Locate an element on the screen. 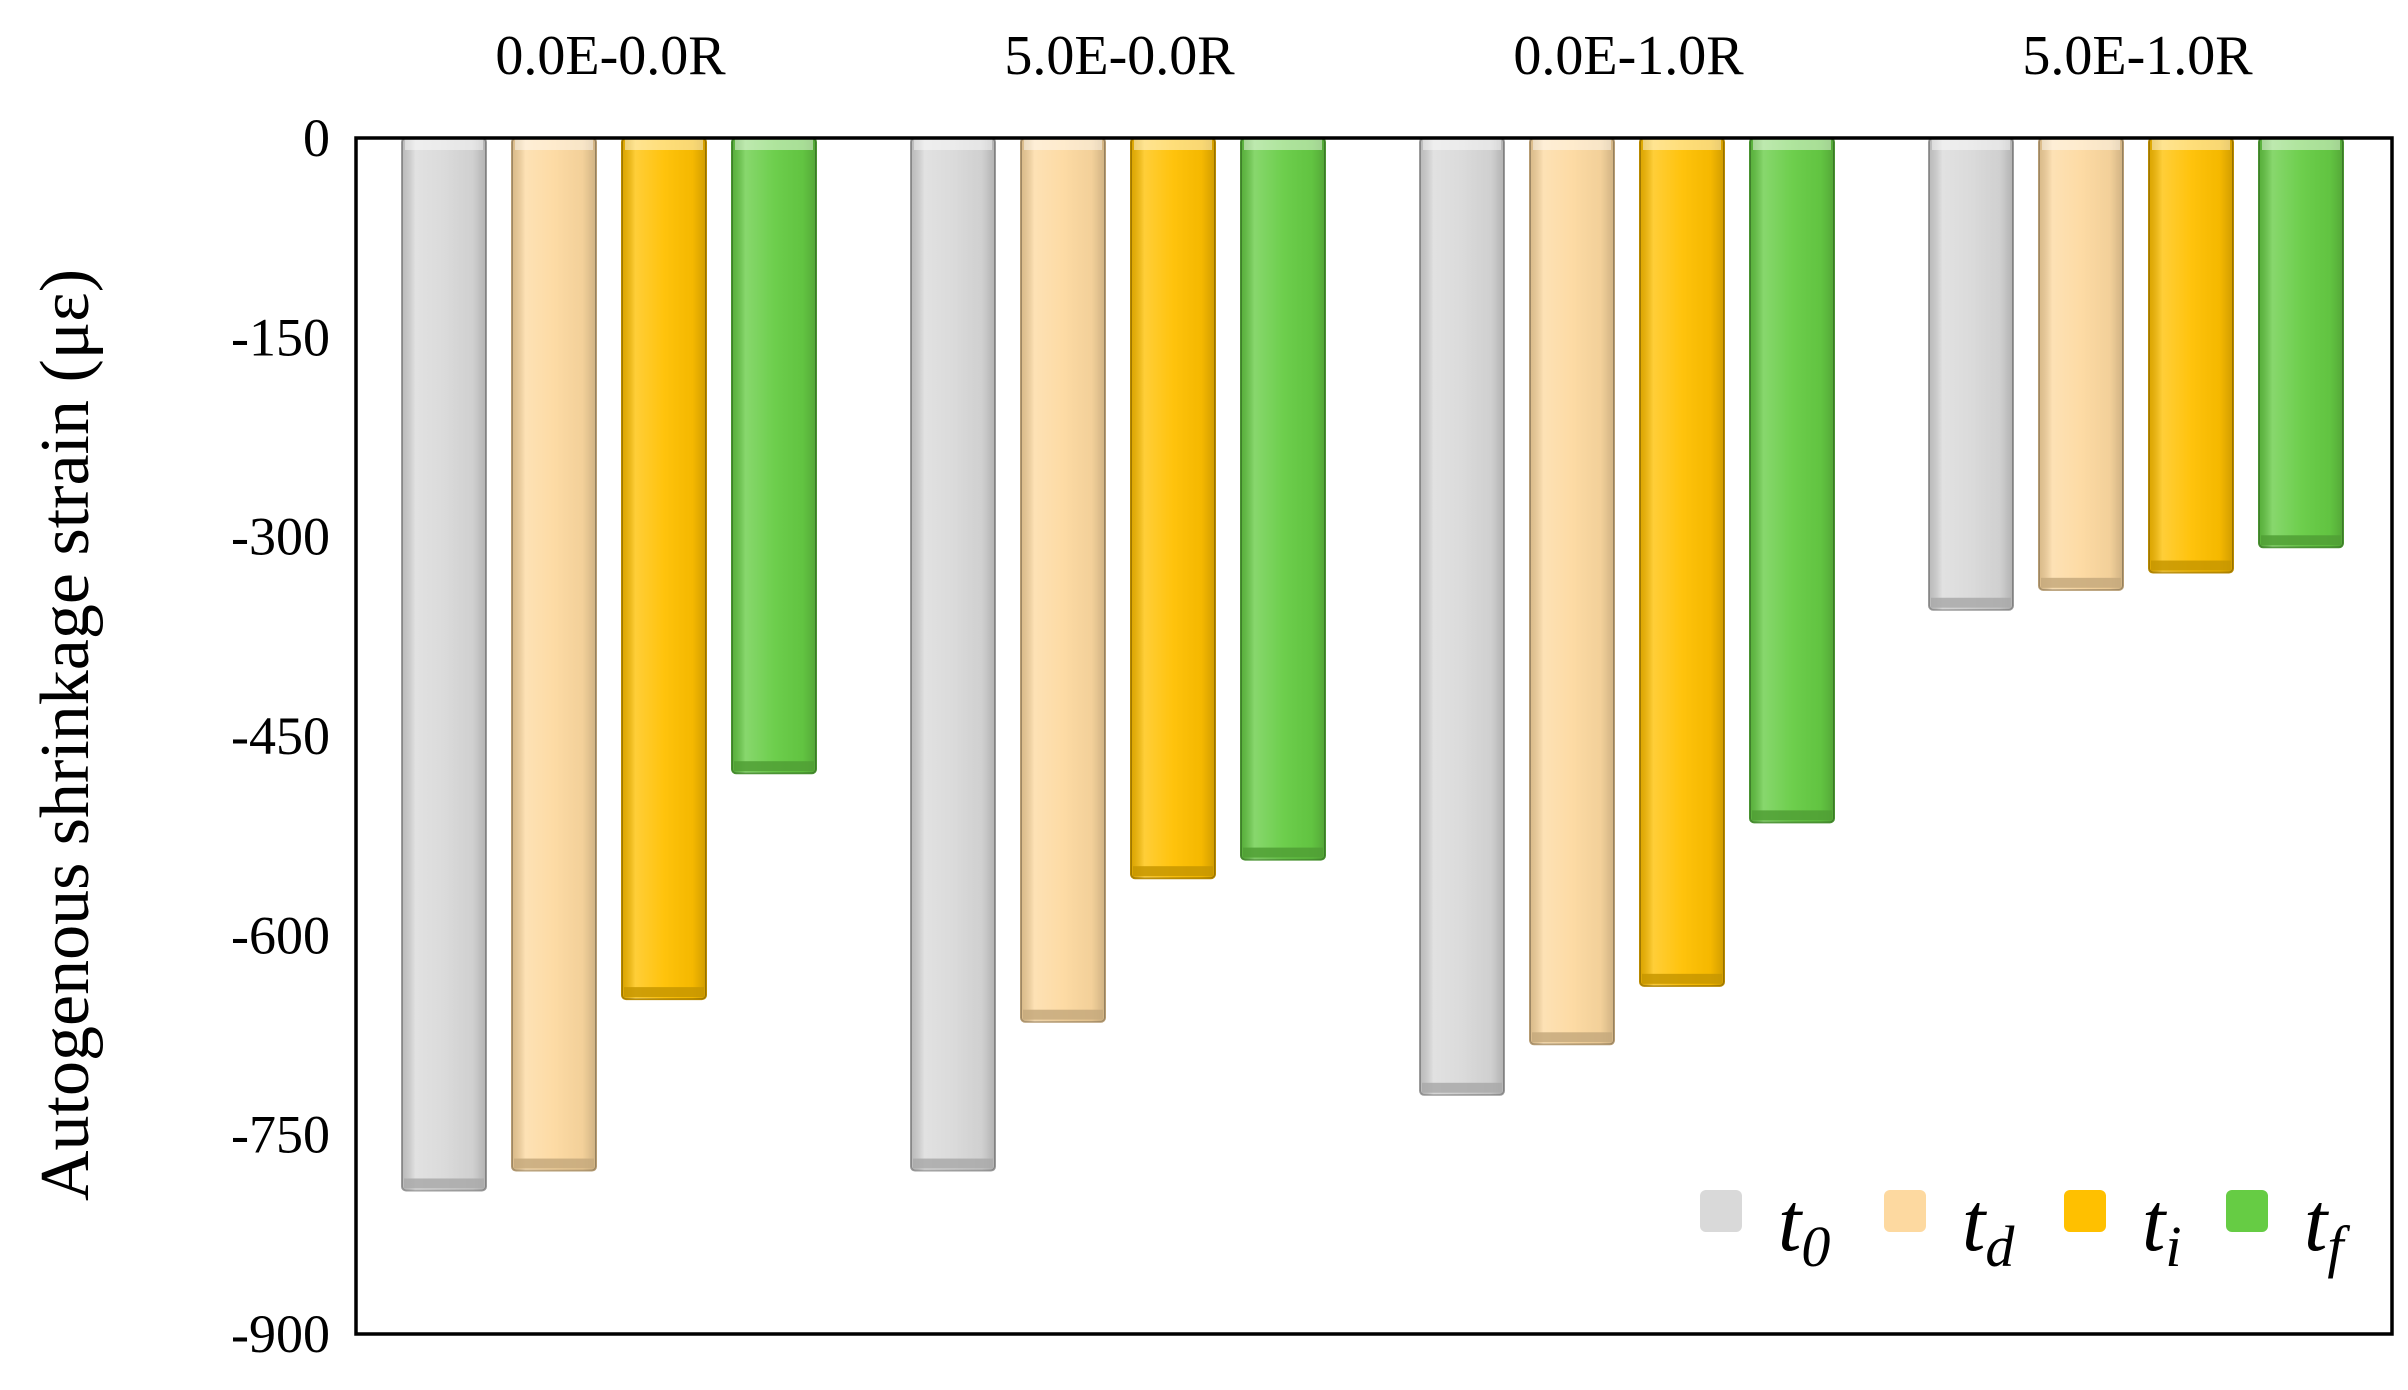  category-labels: 0.0E-0.0R 5.0E-0.0R 0.0E-1.0R 5.0E-1.0R is located at coordinates (1374, 56).